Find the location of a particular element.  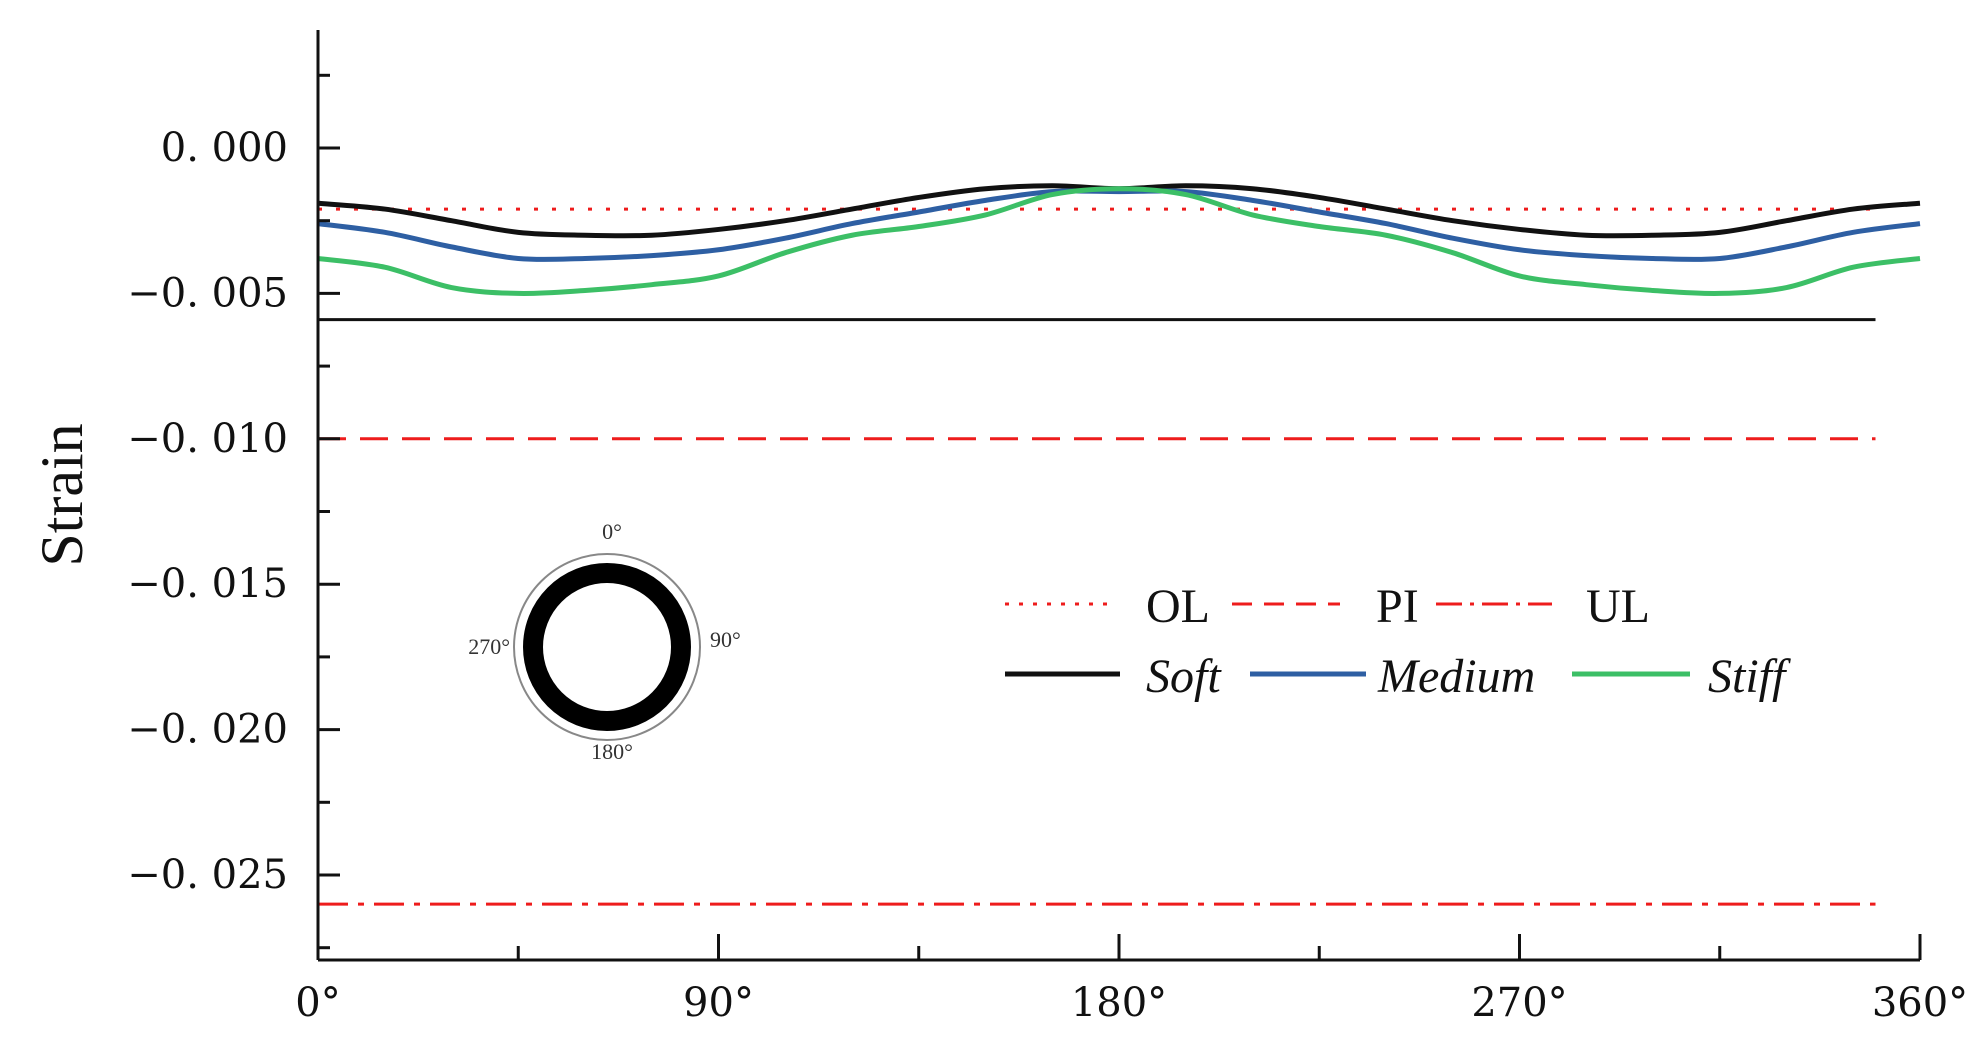

y-tick-label: −0. 015 is located at coordinates (207, 584).